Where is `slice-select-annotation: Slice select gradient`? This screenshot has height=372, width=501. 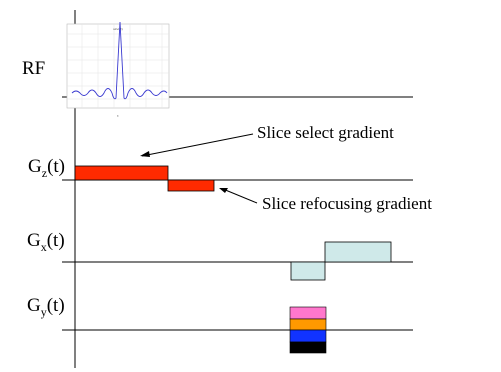
slice-select-annotation: Slice select gradient is located at coordinates (325, 132).